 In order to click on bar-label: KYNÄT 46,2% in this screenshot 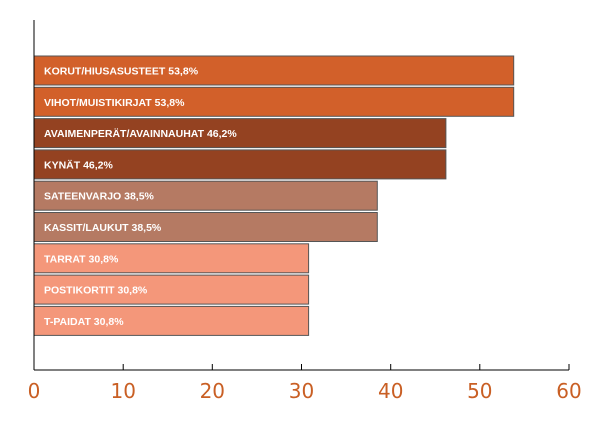, I will do `click(79, 164)`.